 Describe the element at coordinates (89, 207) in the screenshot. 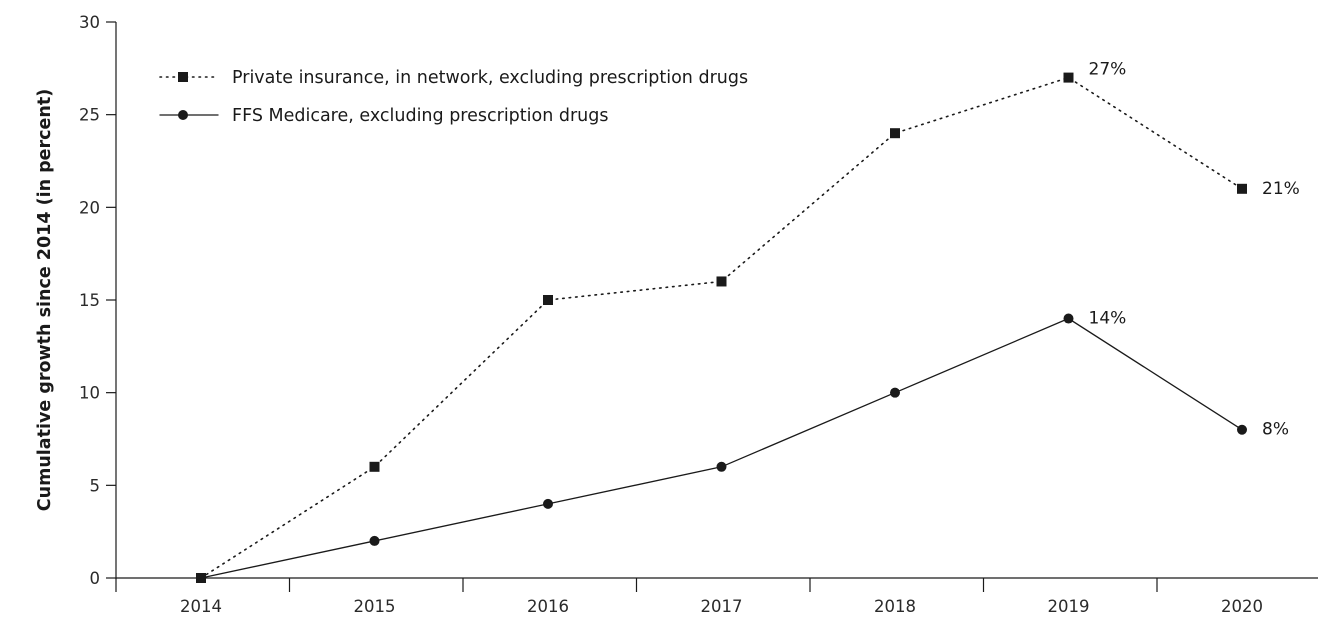

I see `y-tick-label: 20` at that location.